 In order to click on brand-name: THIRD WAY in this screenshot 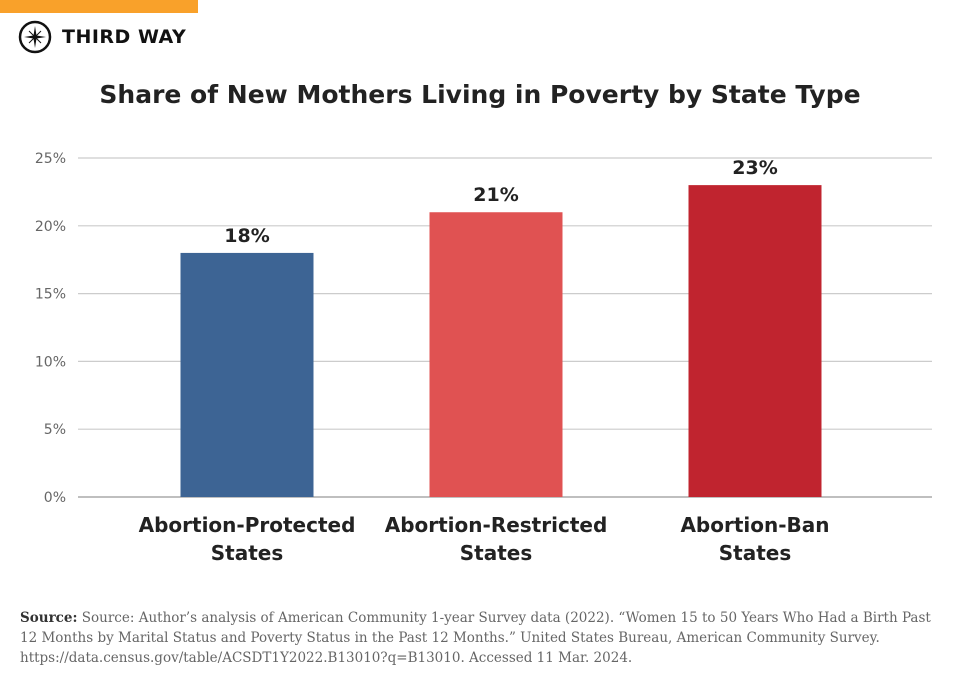, I will do `click(124, 37)`.